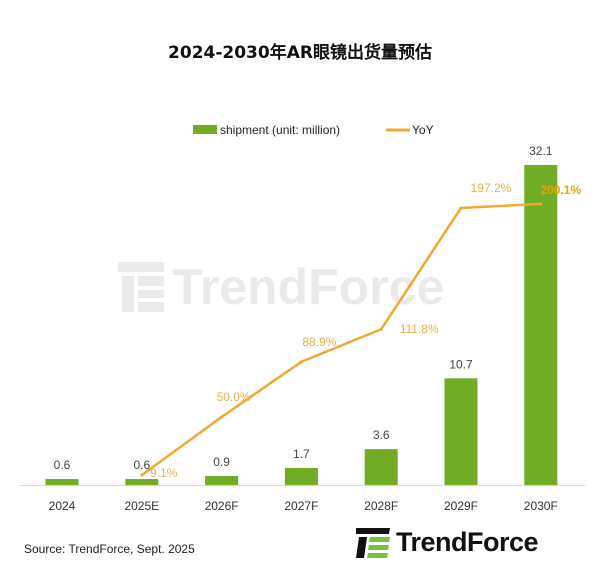  I want to click on yoy-point-2026F, so click(222, 417).